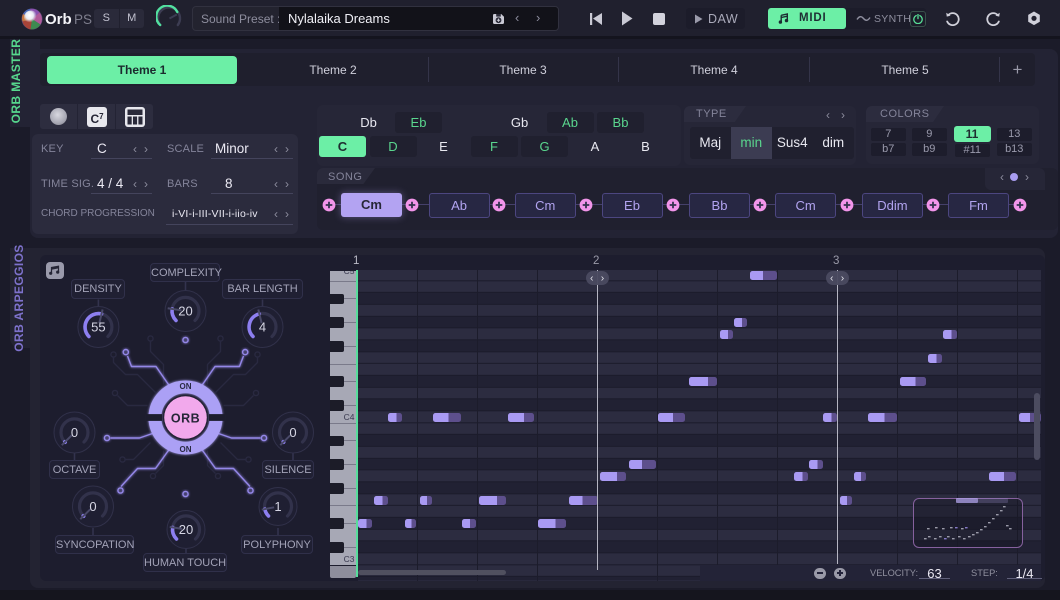 The height and width of the screenshot is (600, 1060). I want to click on svg-text: 1, so click(277, 506).